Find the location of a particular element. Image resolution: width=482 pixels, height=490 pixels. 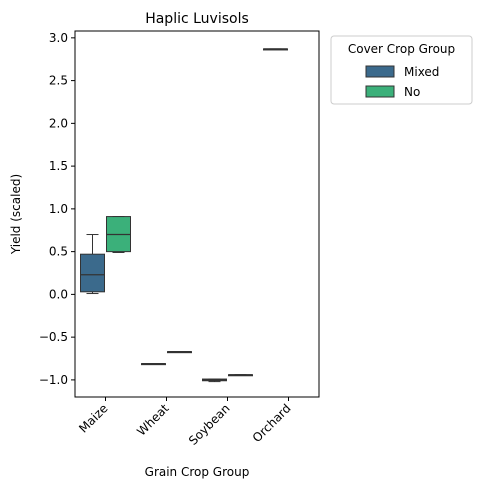

box-mixed-orchard is located at coordinates (275, 49).